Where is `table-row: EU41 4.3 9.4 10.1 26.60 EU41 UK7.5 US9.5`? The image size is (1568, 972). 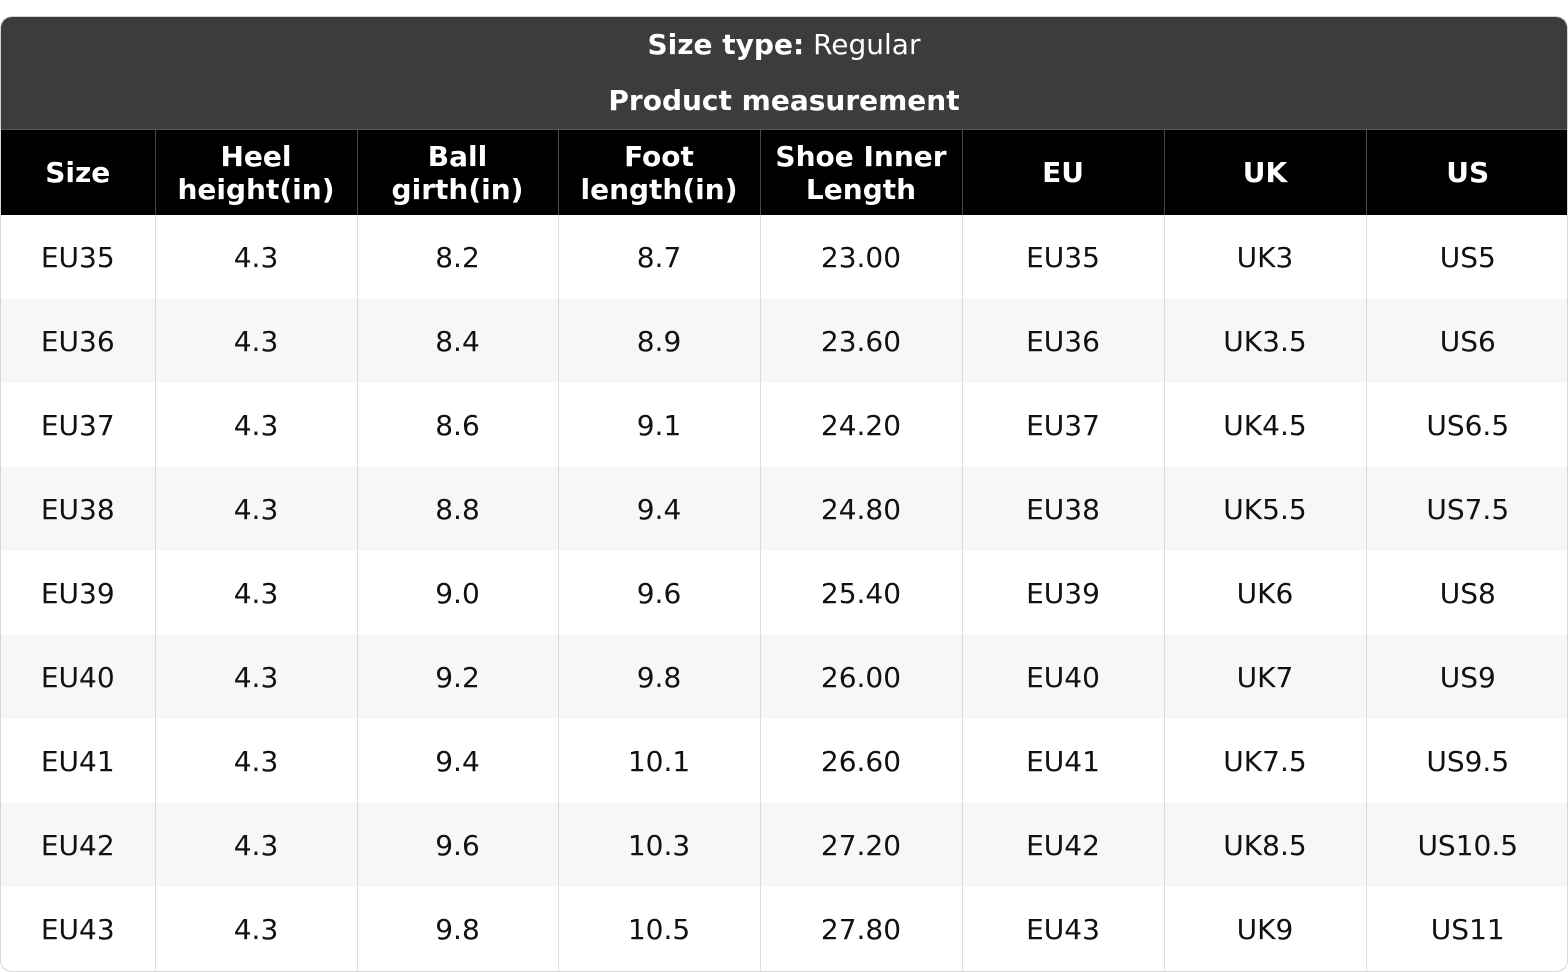 table-row: EU41 4.3 9.4 10.1 26.60 EU41 UK7.5 US9.5 is located at coordinates (784, 761).